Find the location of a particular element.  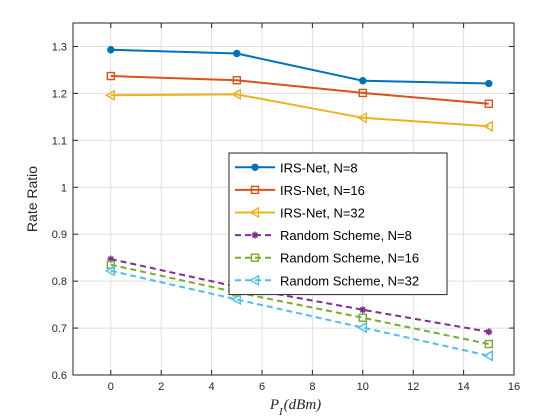

legend-label: IRS-Net, N=16 is located at coordinates (322, 190).